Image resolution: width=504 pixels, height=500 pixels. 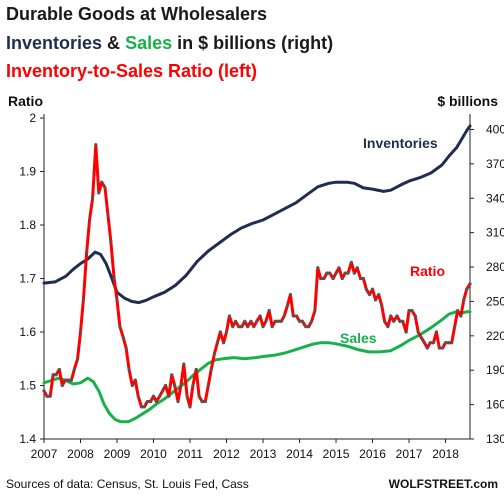 I want to click on left-tick-label: 1.5, so click(x=27, y=386).